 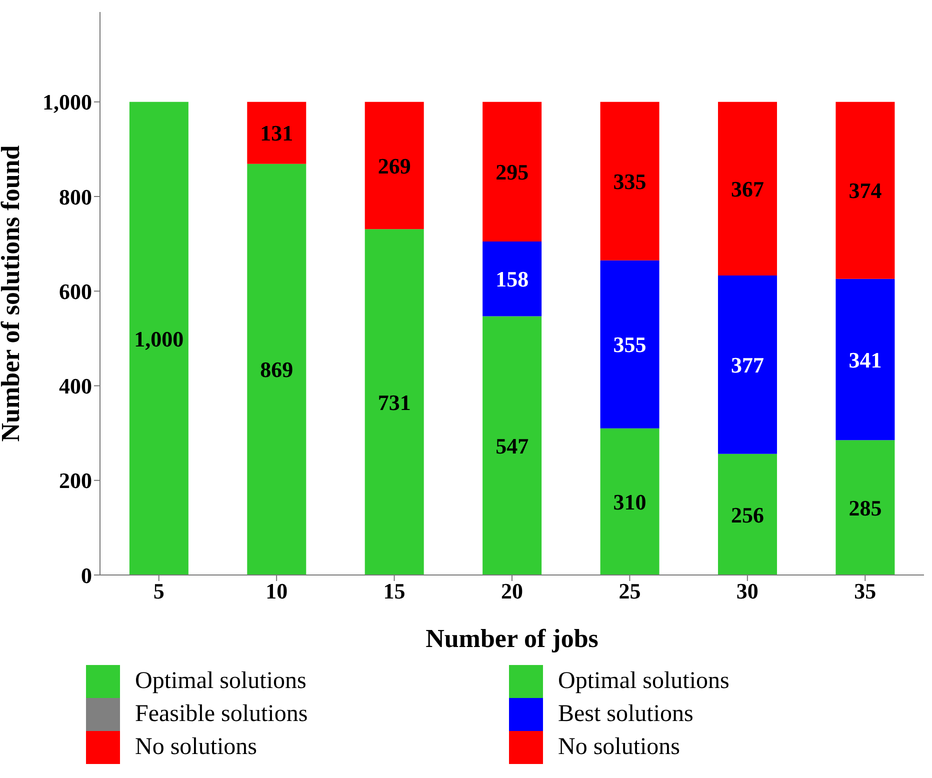 I want to click on data-label: 377, so click(x=747, y=365).